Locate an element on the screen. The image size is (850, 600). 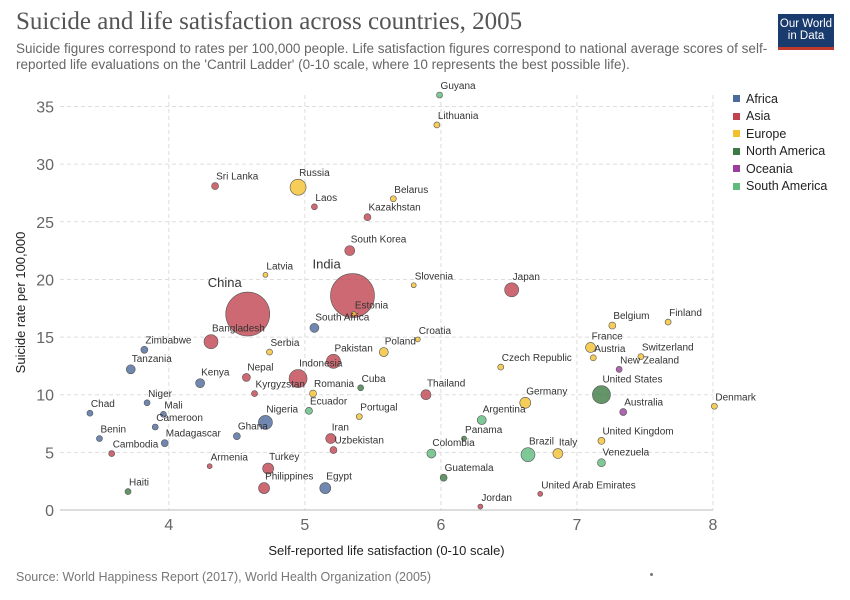
logo-line-2: in Data is located at coordinates (806, 36).